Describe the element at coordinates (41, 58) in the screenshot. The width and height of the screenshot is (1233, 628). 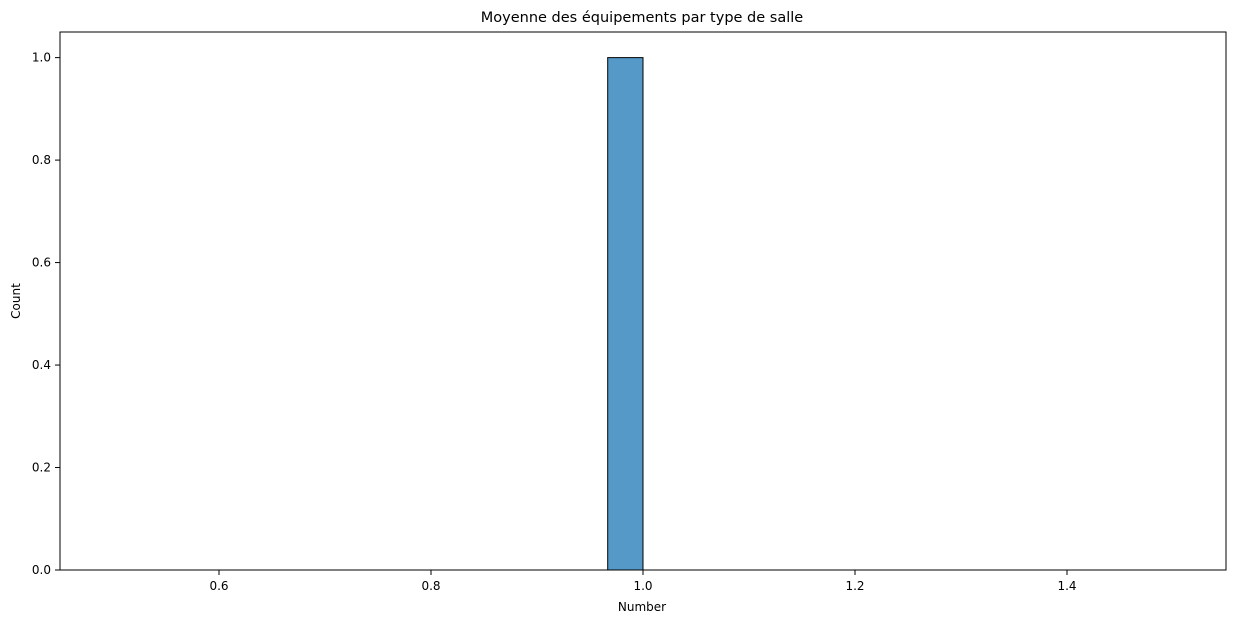
I see `y-tick-label: 1.0` at that location.